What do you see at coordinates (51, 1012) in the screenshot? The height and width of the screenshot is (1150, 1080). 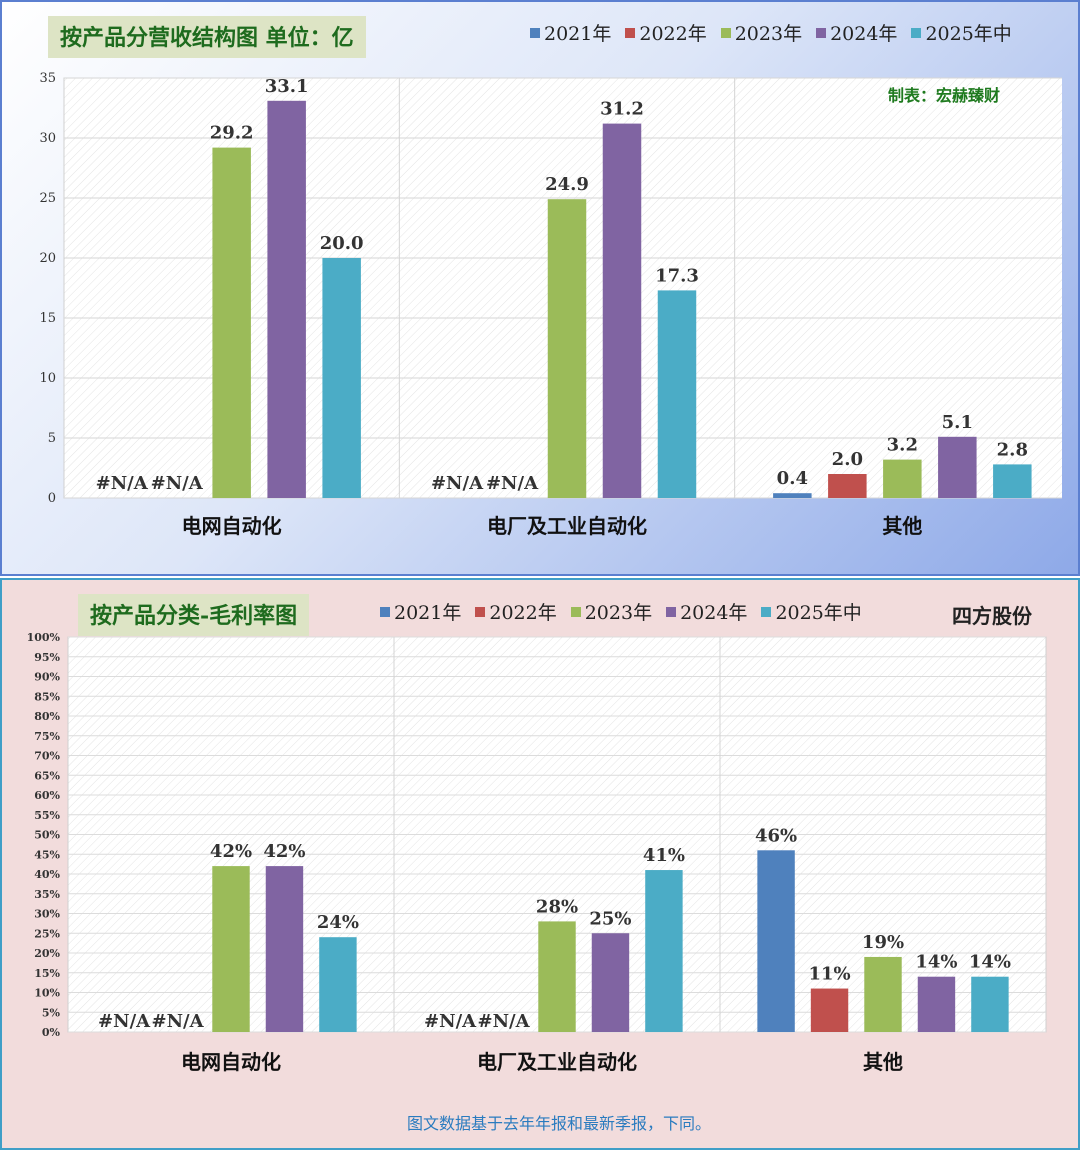 I see `y-tick-label: 5%` at bounding box center [51, 1012].